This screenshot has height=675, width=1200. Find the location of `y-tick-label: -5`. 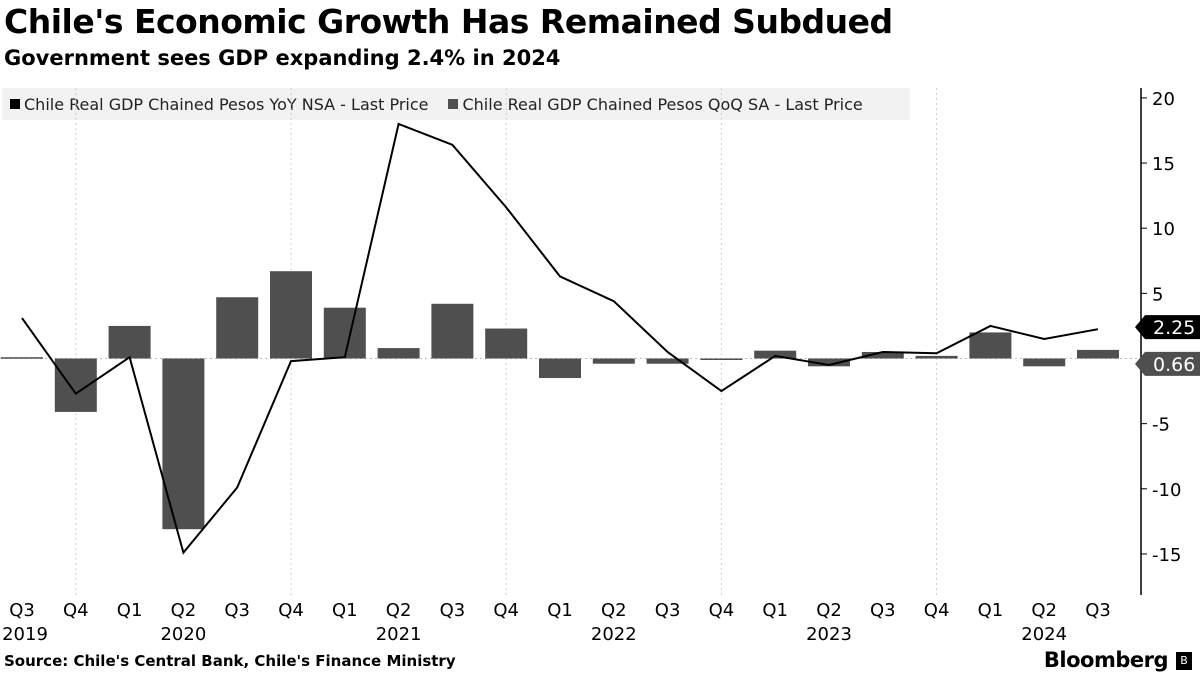

y-tick-label: -5 is located at coordinates (1161, 425).